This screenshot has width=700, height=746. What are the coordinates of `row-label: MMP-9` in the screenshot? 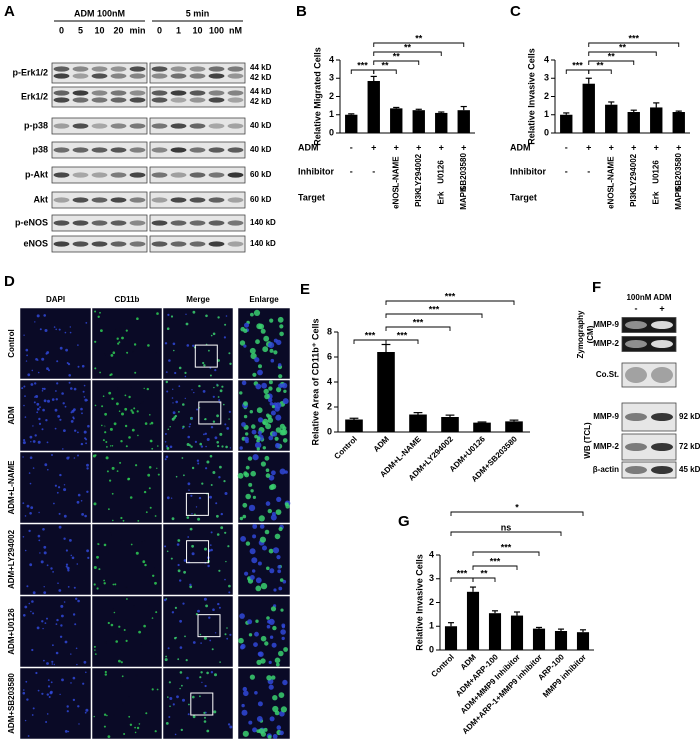 It's located at (606, 324).